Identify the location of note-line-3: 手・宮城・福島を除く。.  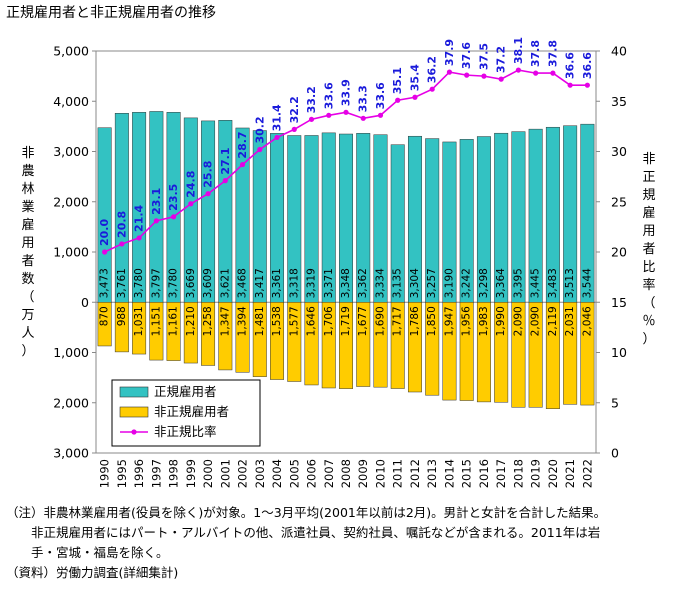
(87, 552).